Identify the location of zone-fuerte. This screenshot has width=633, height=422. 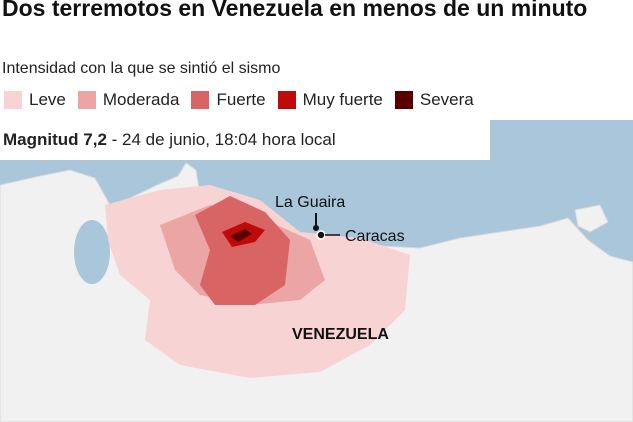
(242, 250).